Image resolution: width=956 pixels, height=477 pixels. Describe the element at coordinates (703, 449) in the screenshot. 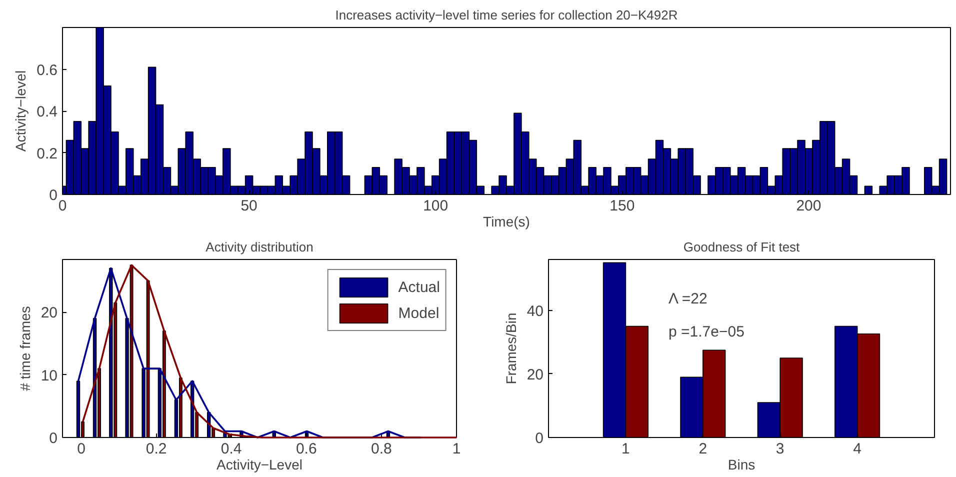

I see `x-tick-label: 2` at that location.